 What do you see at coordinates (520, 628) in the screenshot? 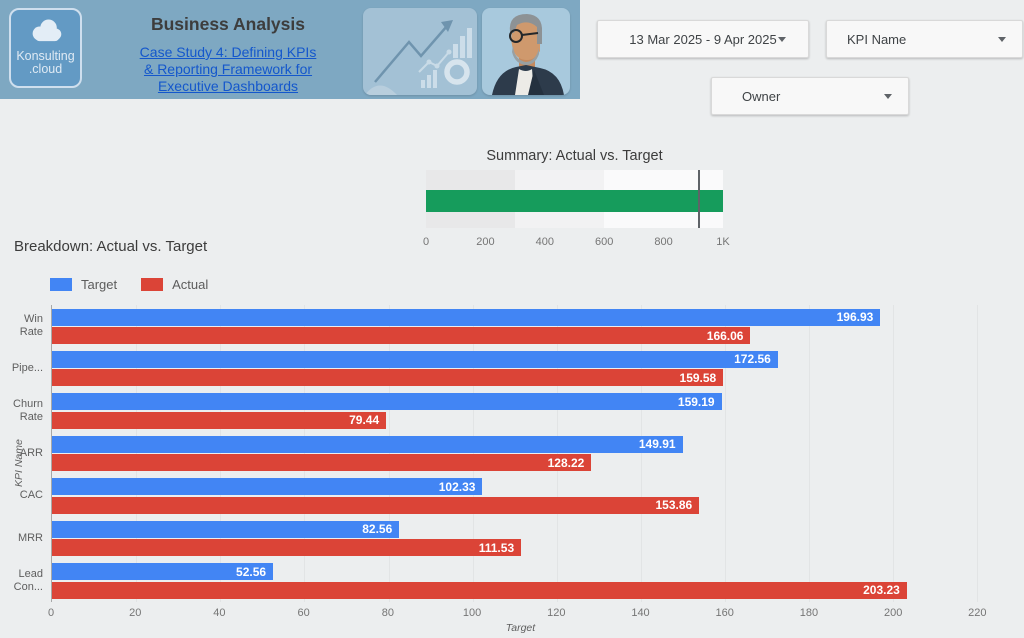
I see `x-axis-title: Target` at bounding box center [520, 628].